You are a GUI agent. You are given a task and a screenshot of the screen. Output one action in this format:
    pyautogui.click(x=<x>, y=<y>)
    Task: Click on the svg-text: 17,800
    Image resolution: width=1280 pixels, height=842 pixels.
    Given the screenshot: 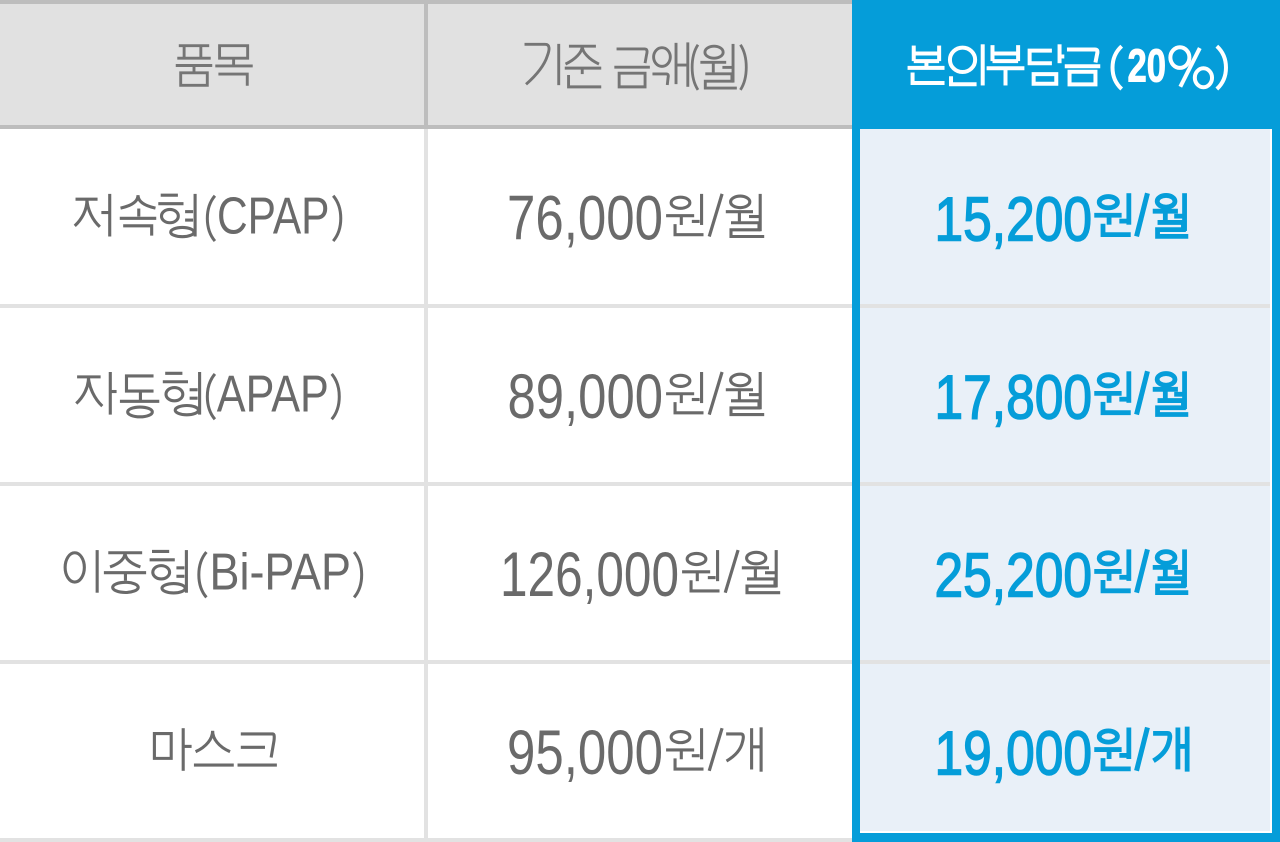 What is the action you would take?
    pyautogui.click(x=1014, y=397)
    